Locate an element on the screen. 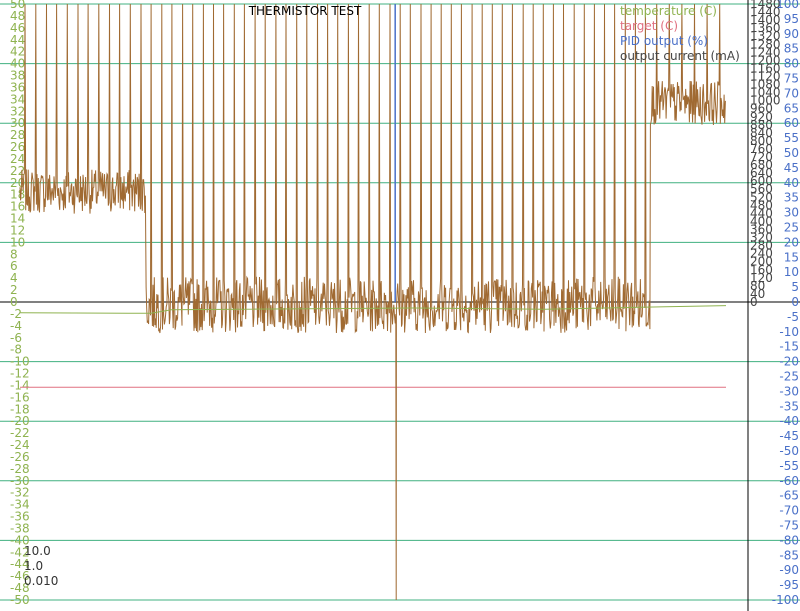 This screenshot has width=800, height=611. pid-tick-label: 20 is located at coordinates (791, 242).